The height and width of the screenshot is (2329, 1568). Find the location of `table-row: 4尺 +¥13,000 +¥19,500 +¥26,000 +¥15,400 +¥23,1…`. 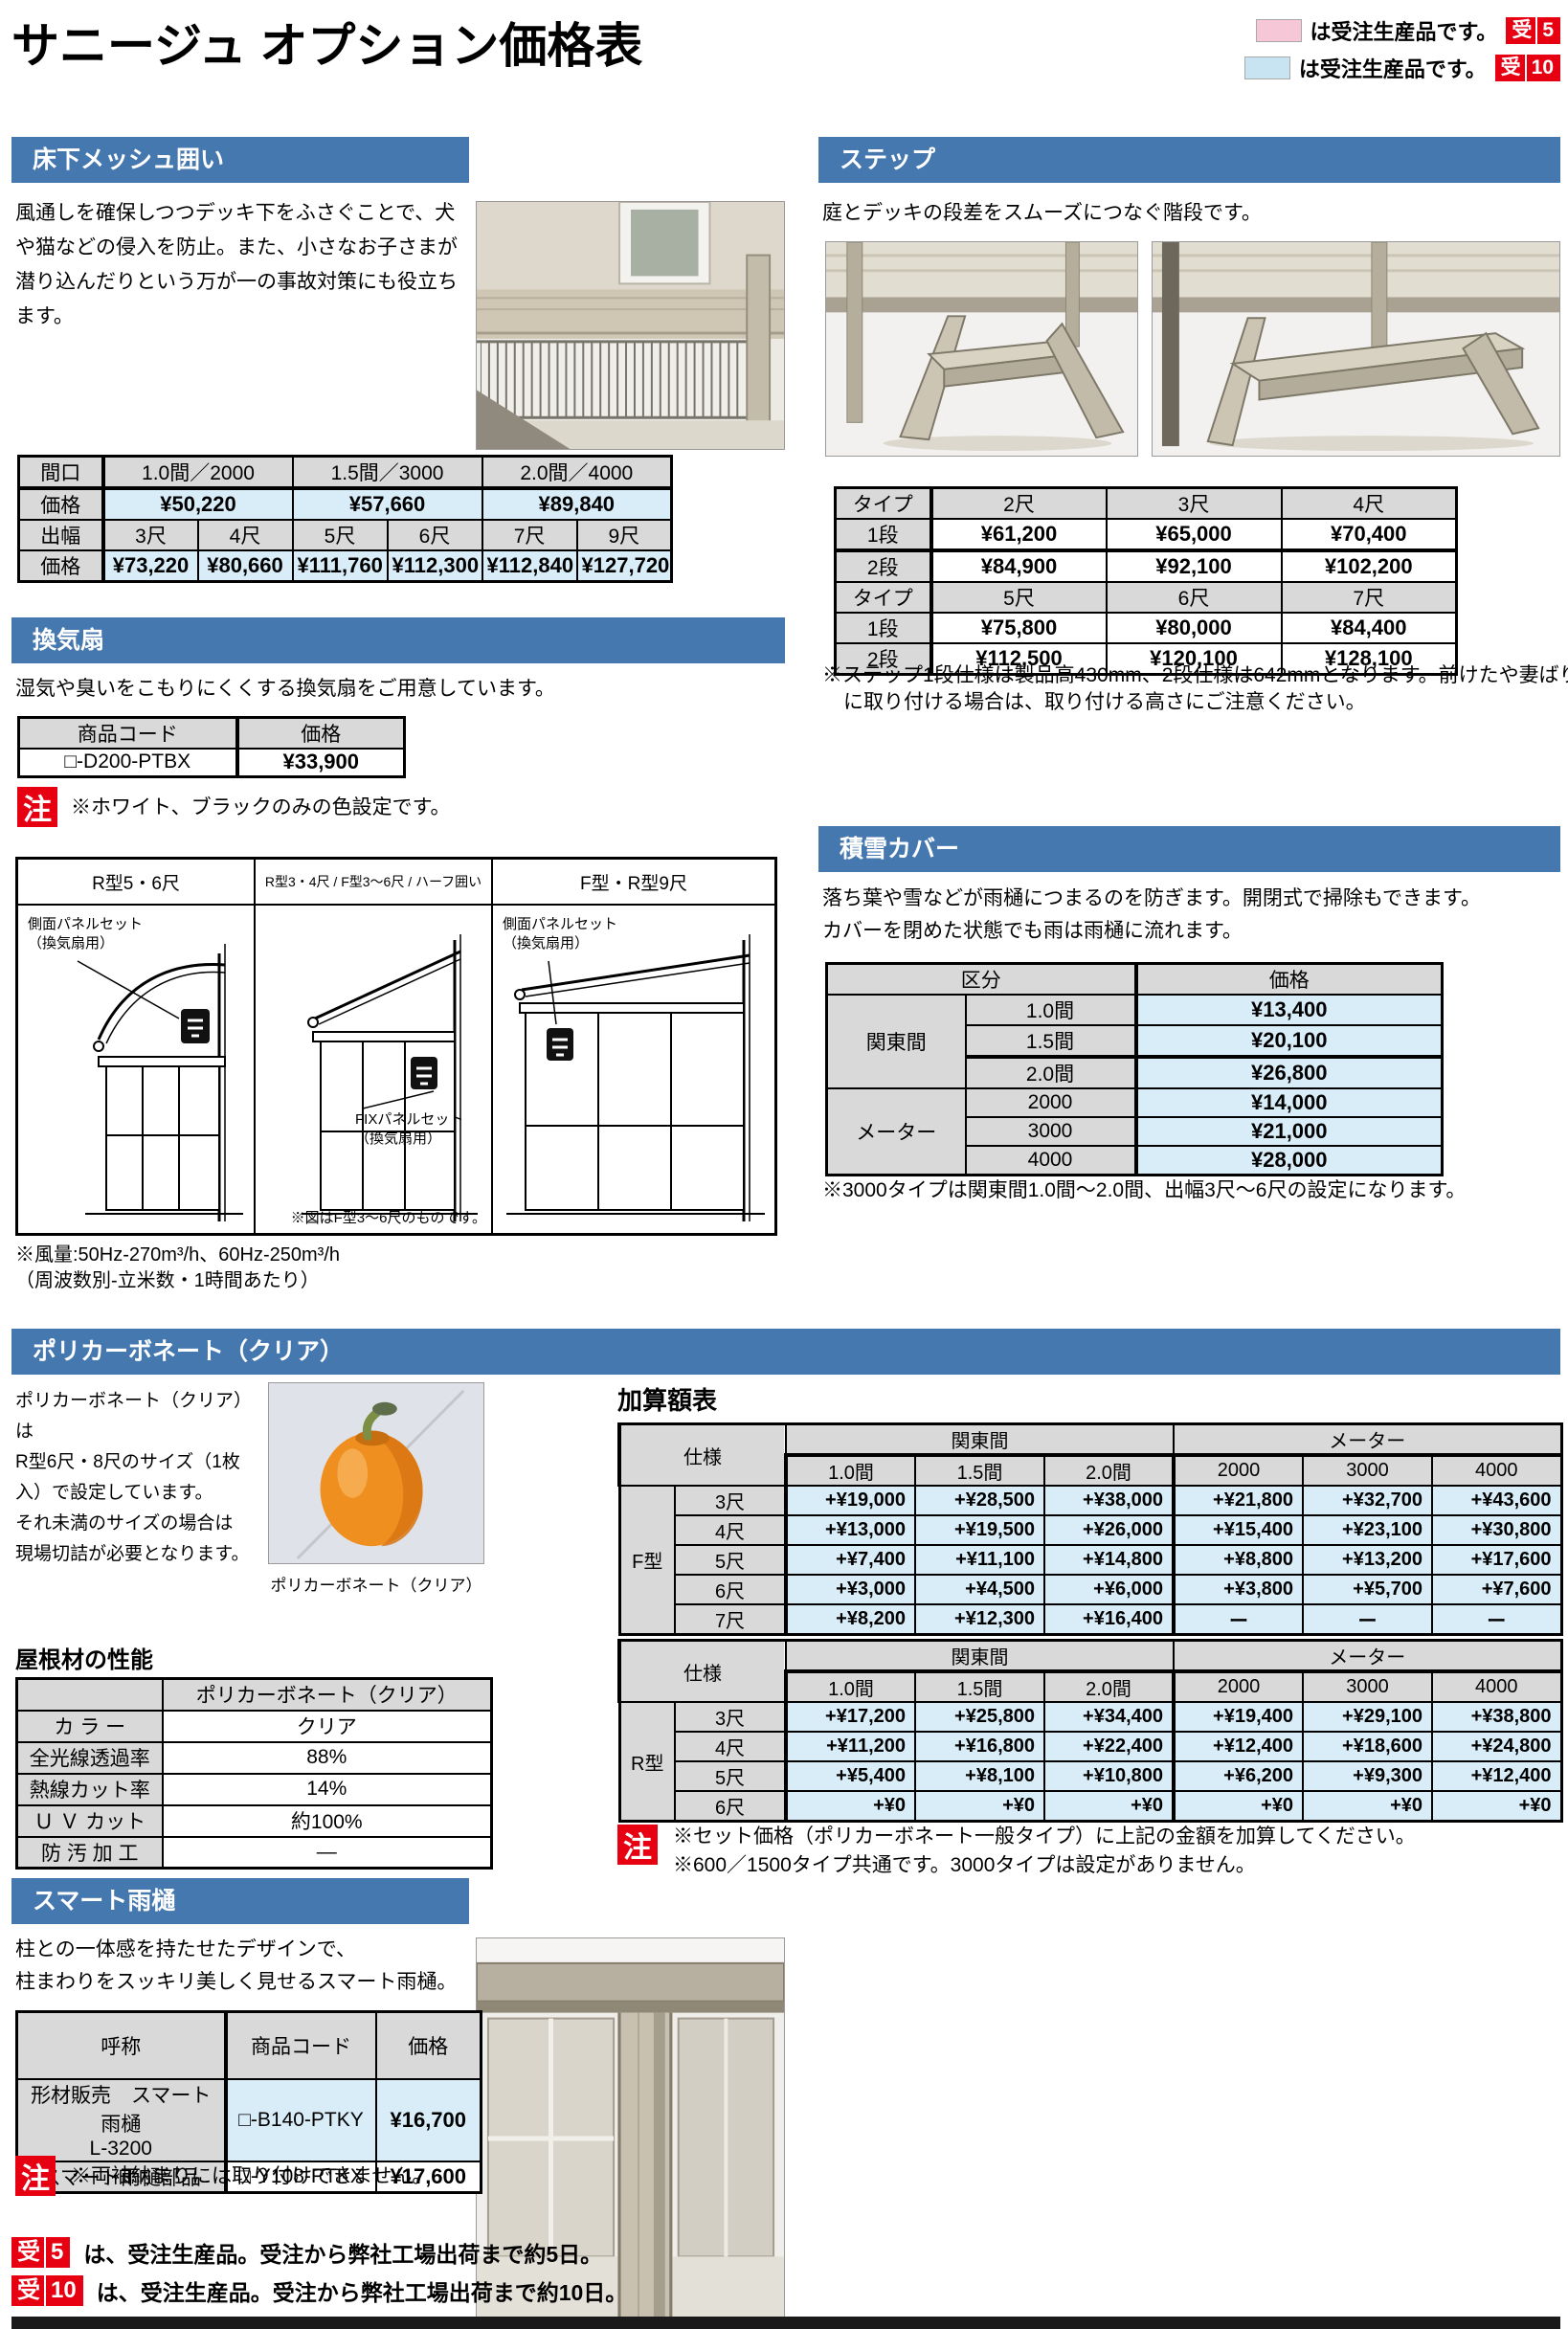

table-row: 4尺 +¥13,000 +¥19,500 +¥26,000 +¥15,400 +¥23,1… is located at coordinates (1091, 1530).